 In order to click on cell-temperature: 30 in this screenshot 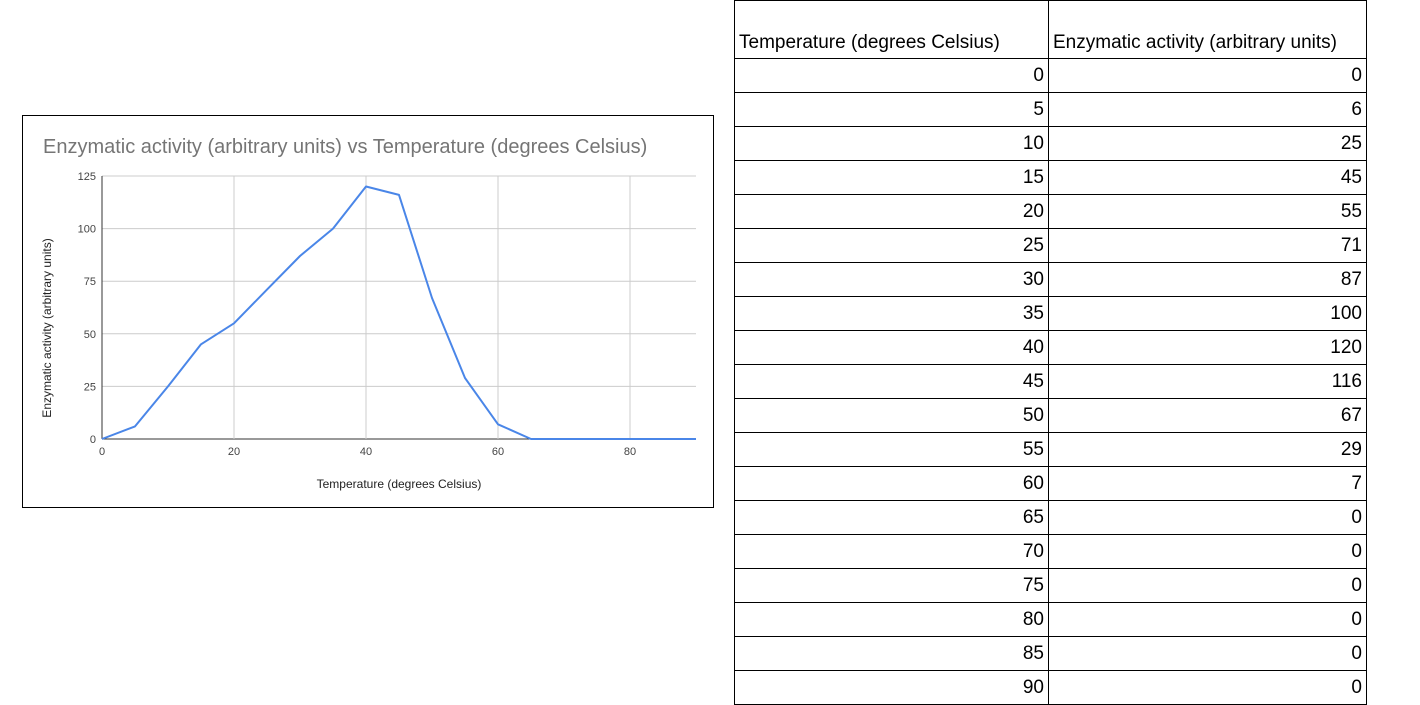, I will do `click(891, 279)`.